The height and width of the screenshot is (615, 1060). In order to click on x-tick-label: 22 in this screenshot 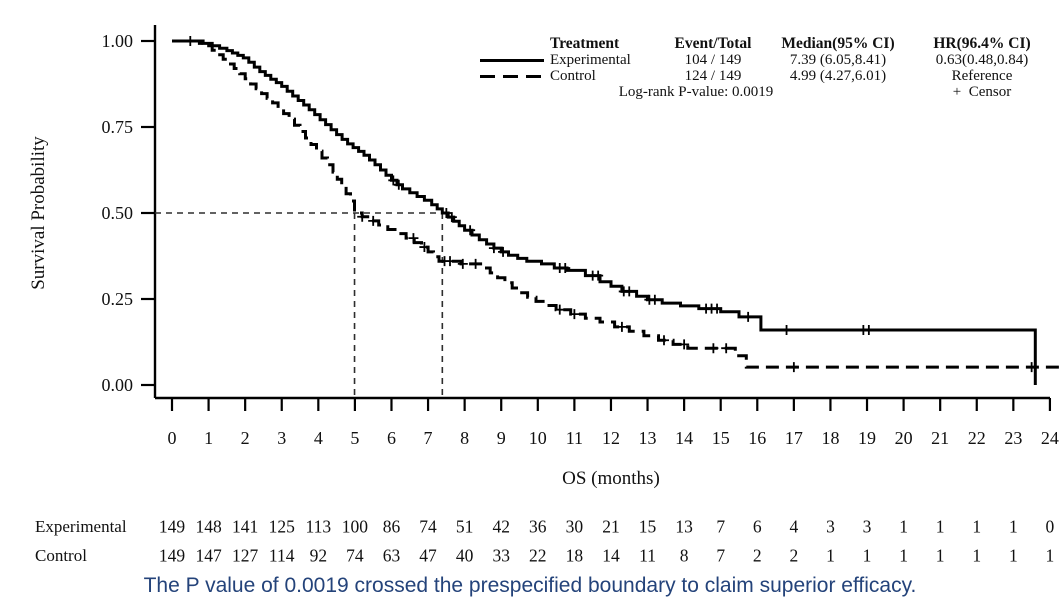, I will do `click(977, 438)`.